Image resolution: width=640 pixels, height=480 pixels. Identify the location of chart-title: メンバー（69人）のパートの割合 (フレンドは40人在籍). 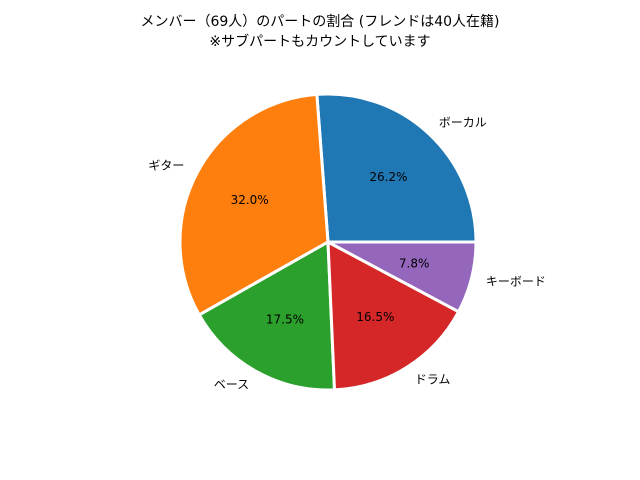
(320, 22).